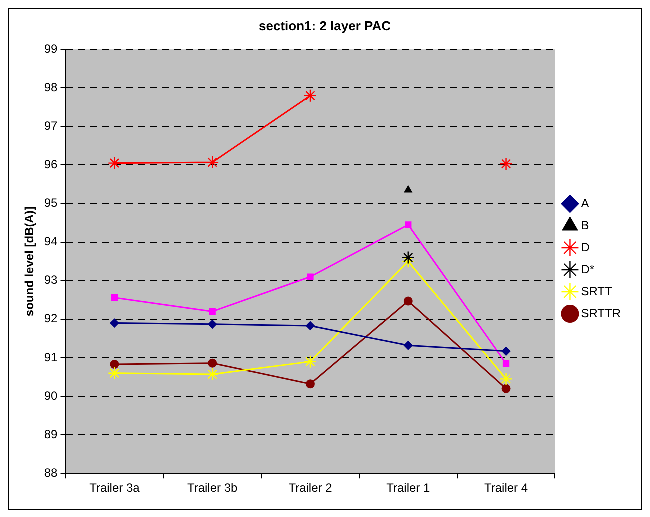 This screenshot has height=517, width=650. What do you see at coordinates (310, 488) in the screenshot?
I see `x-tick-label: Trailer 2` at bounding box center [310, 488].